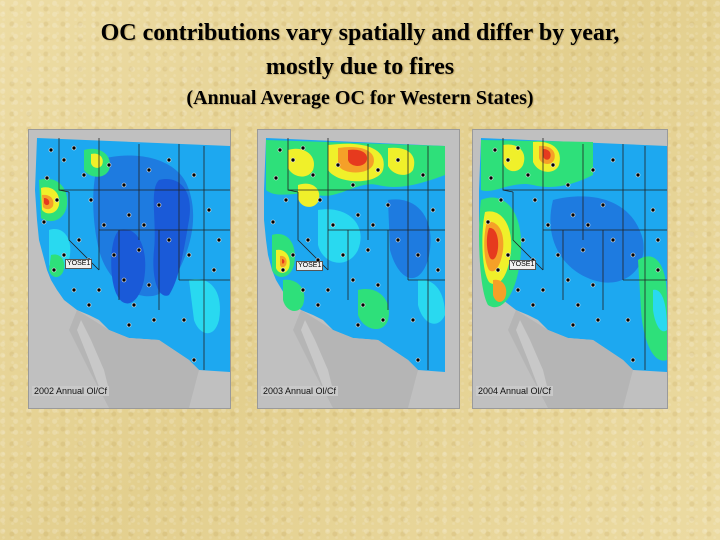 Image resolution: width=720 pixels, height=540 pixels. I want to click on map-caption-2003: 2003 Annual Ol/Cf, so click(300, 391).